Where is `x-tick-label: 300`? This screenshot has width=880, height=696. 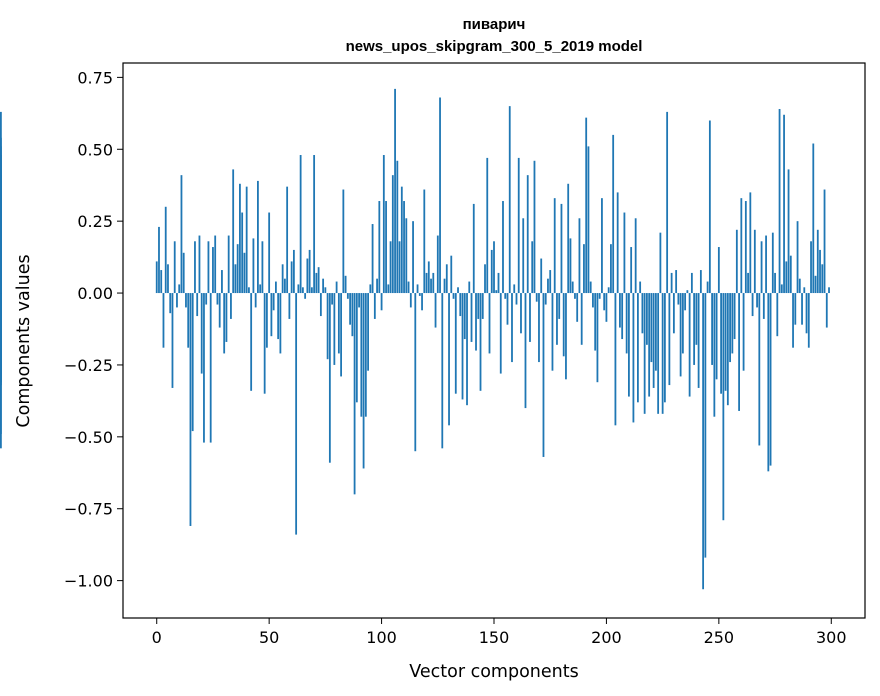
x-tick-label: 300 is located at coordinates (831, 637).